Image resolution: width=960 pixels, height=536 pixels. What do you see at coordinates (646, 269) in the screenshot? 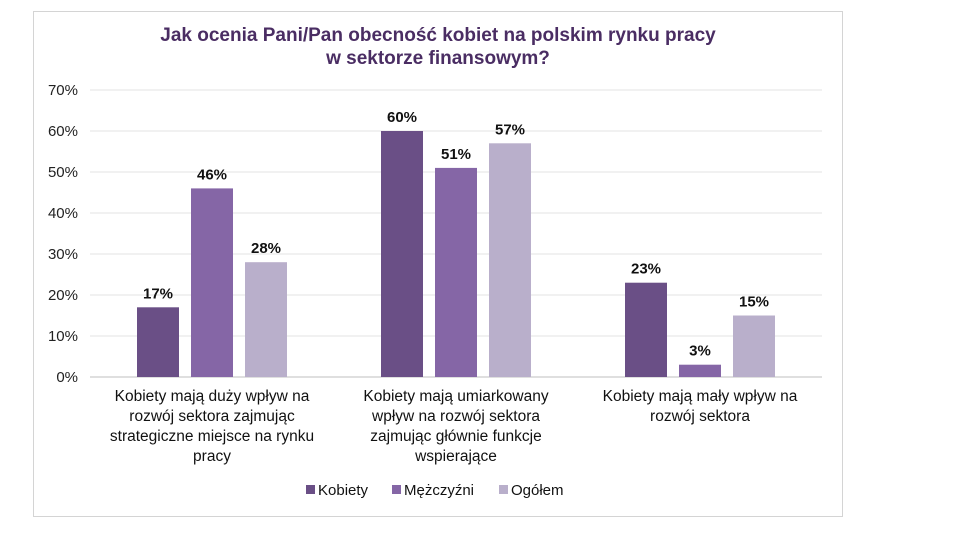
I see `data-label: 23%` at bounding box center [646, 269].